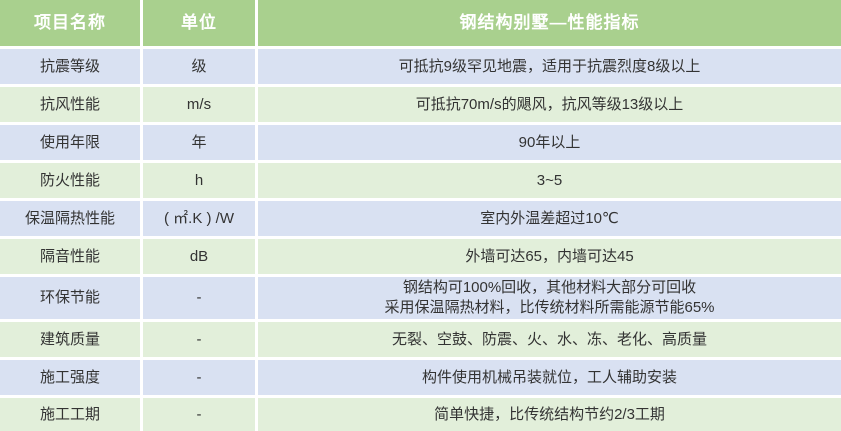 The height and width of the screenshot is (431, 841). Describe the element at coordinates (199, 256) in the screenshot. I see `unit-cell: dB` at that location.